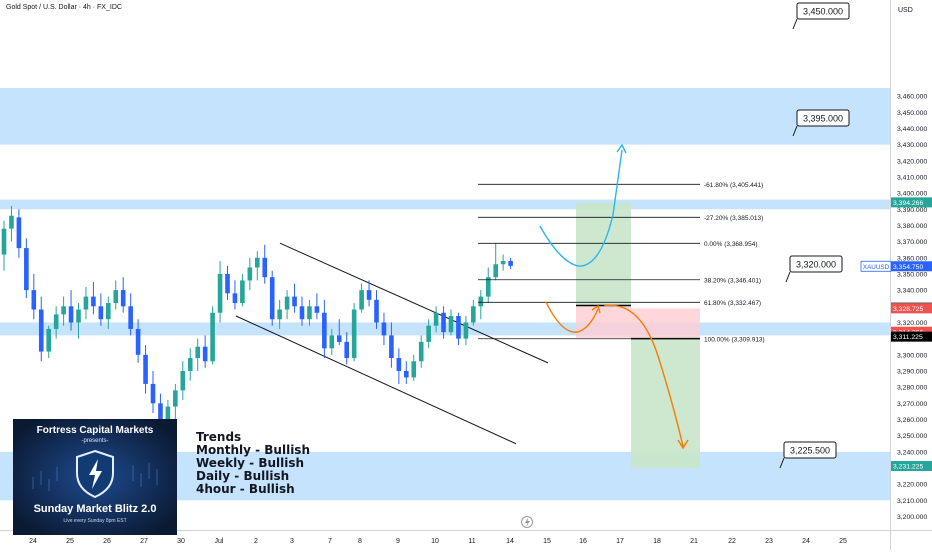  Describe the element at coordinates (376, 380) in the screenshot. I see `channel-lower-line` at that location.